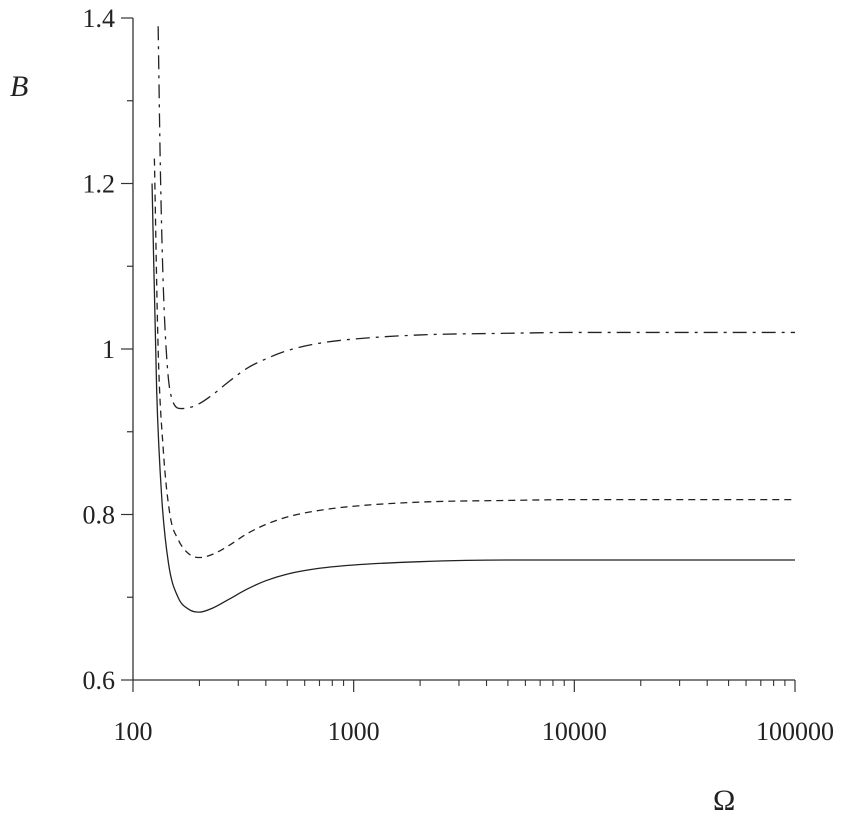  What do you see at coordinates (99, 515) in the screenshot?
I see `y-tick-label: 0.8` at bounding box center [99, 515].